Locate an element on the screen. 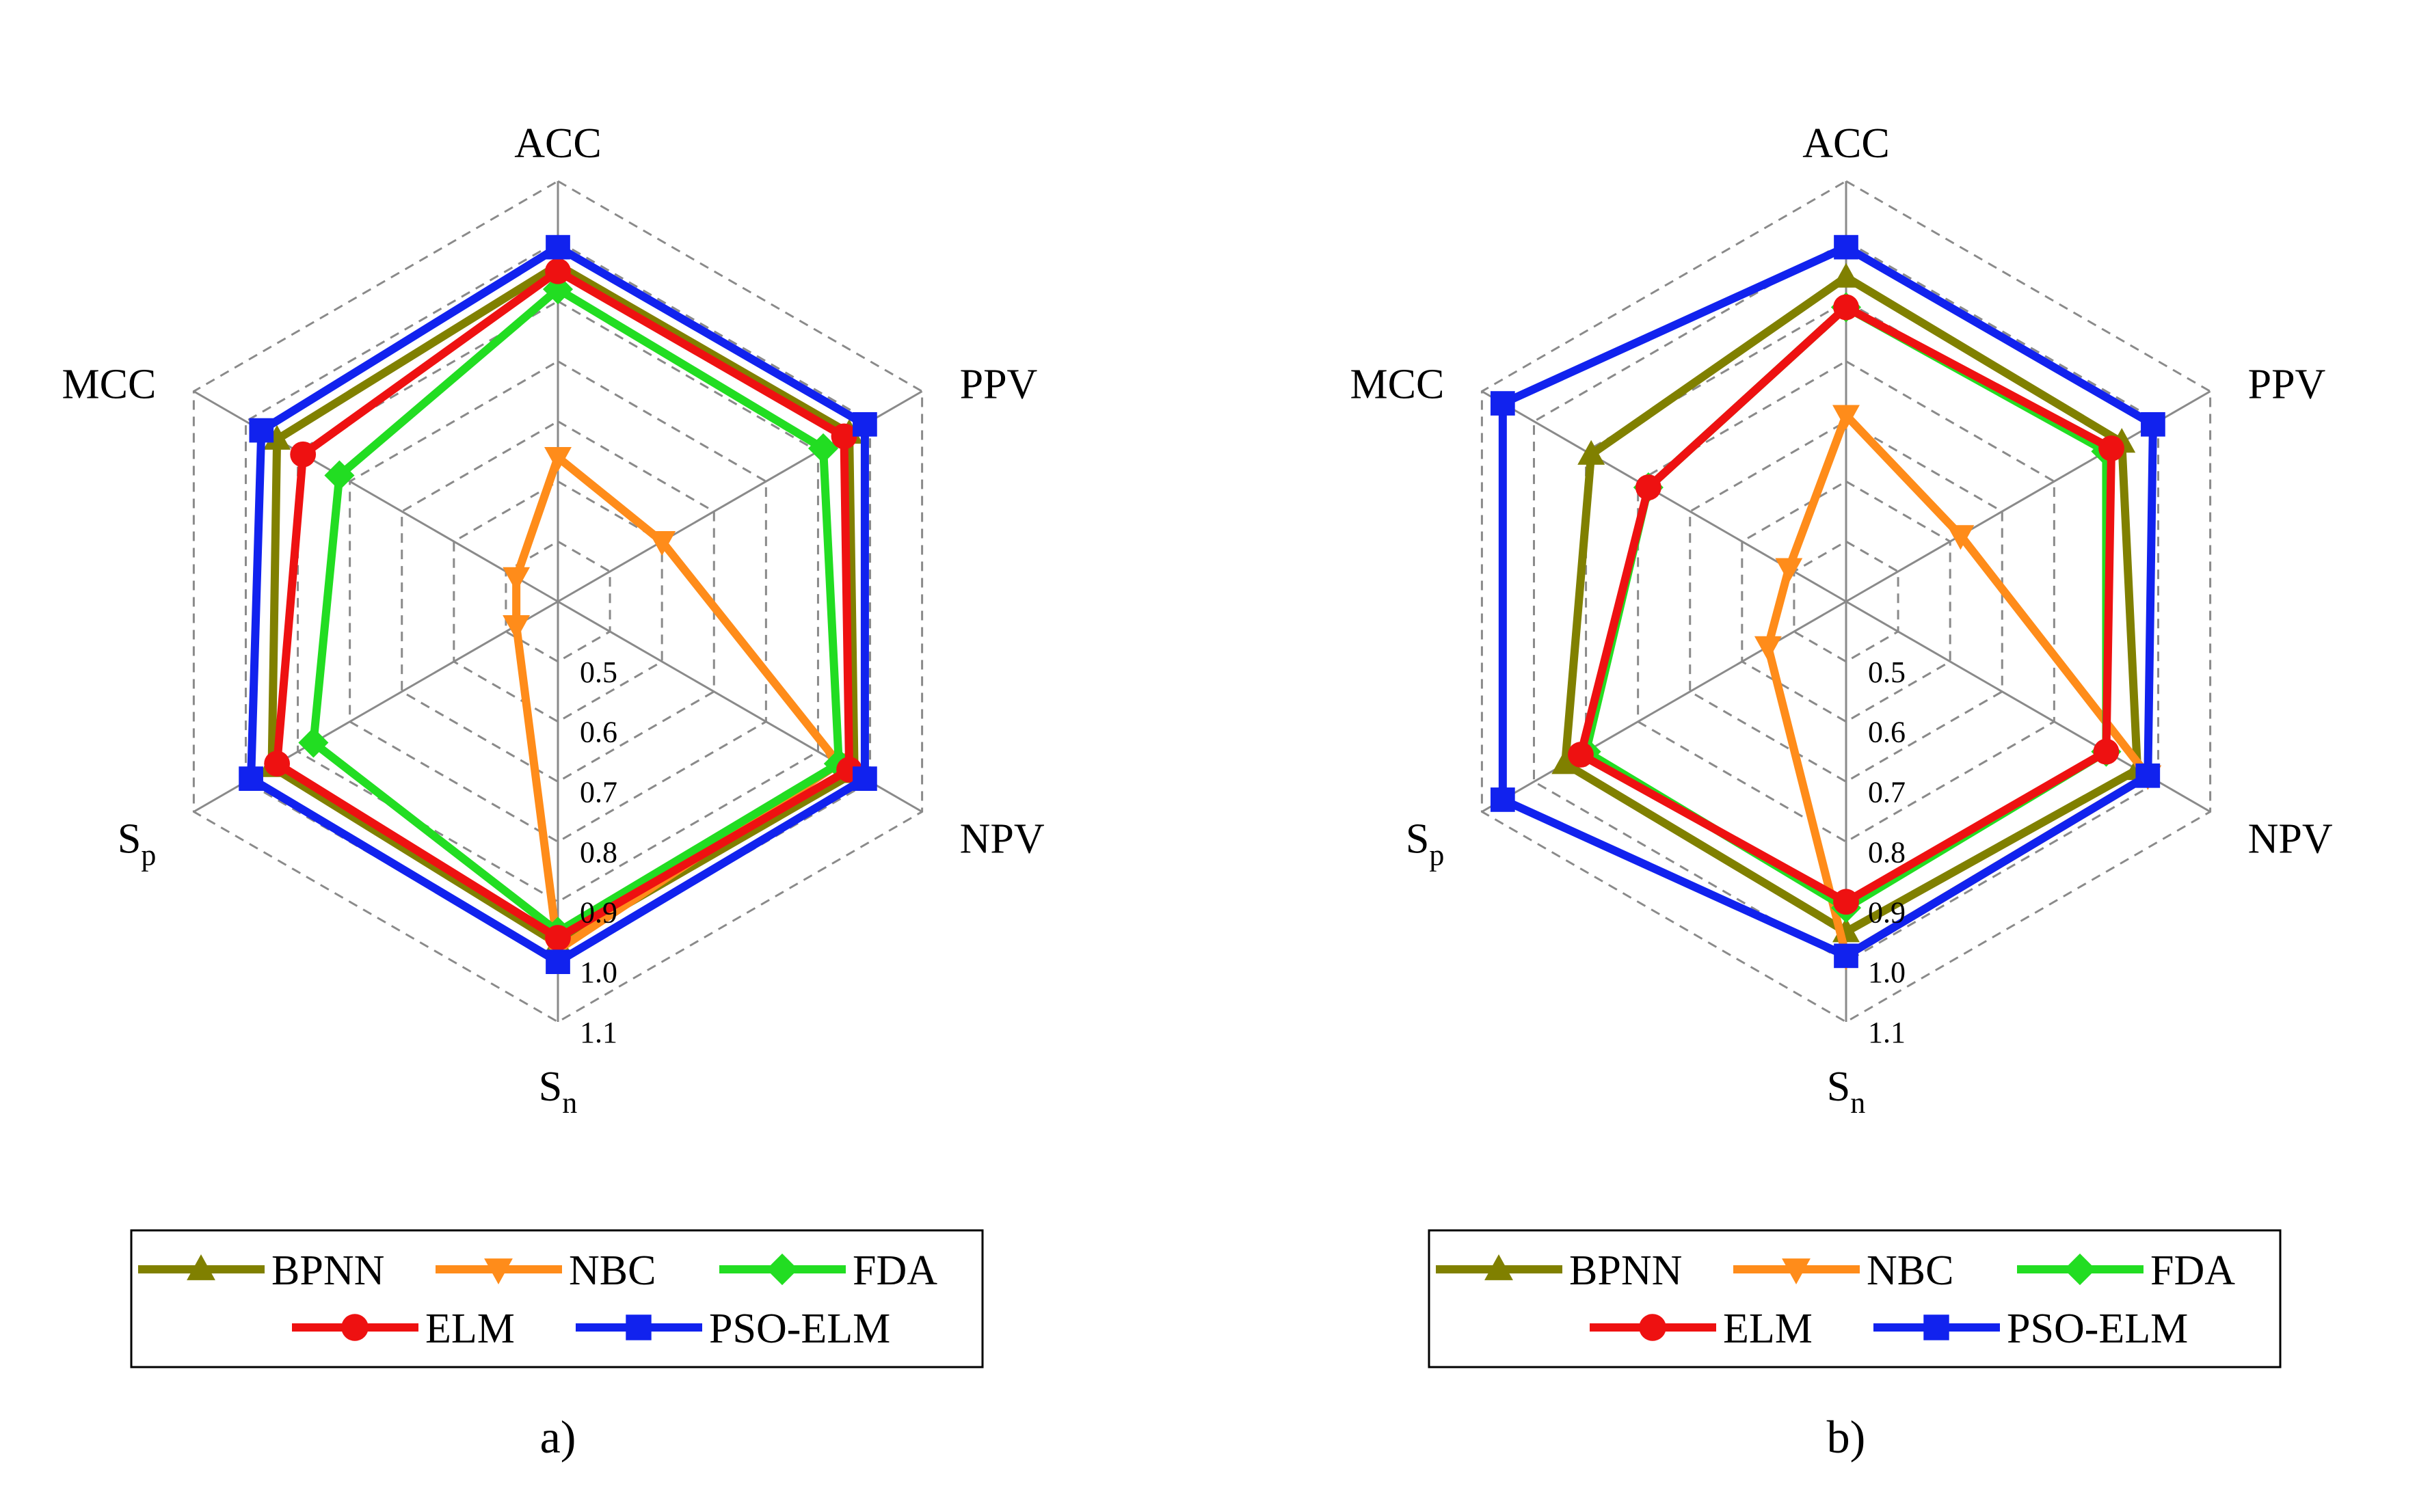 This screenshot has width=2417, height=1512. panel-label: b) is located at coordinates (1846, 1437).